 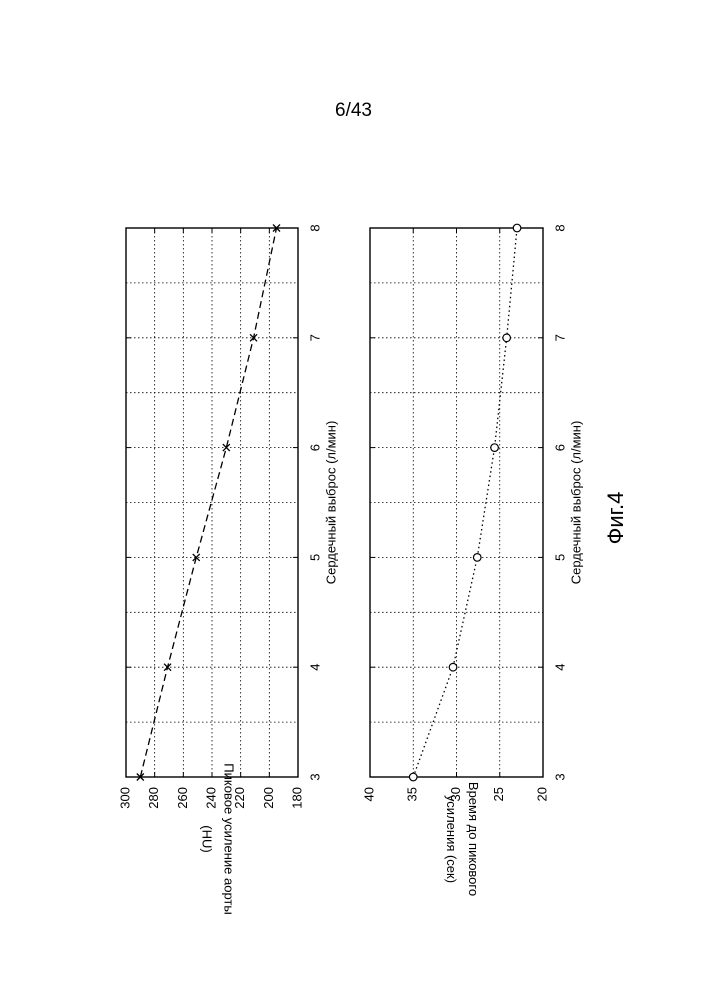 What do you see at coordinates (541, 794) in the screenshot?
I see `y-tick-label: 20` at bounding box center [541, 794].